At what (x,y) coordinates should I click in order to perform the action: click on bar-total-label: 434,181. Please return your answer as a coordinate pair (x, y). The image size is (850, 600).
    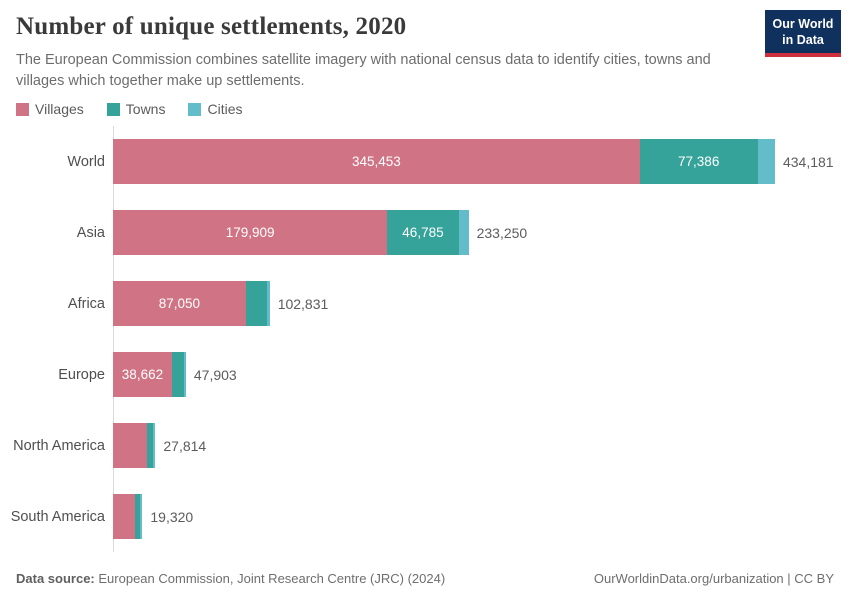
    Looking at the image, I should click on (808, 161).